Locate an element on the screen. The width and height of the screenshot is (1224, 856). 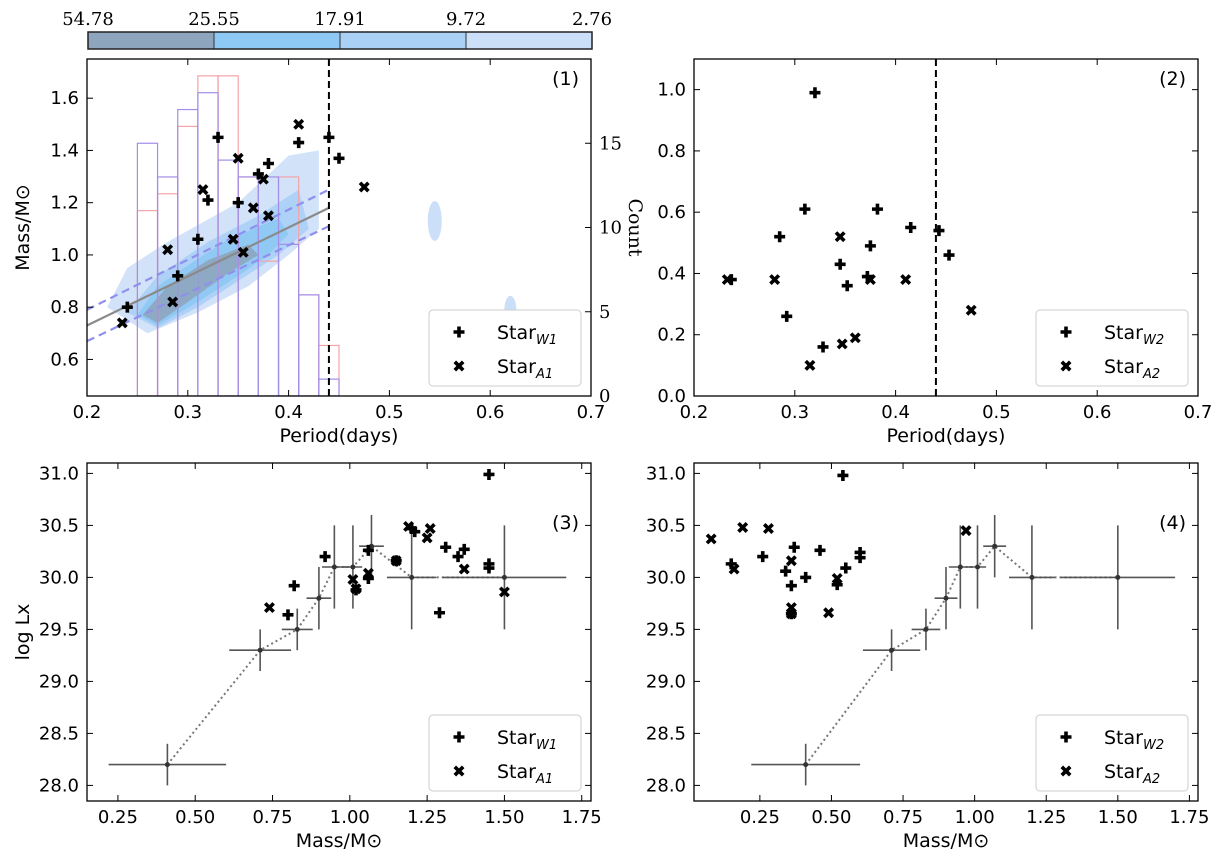
legend-label-subscript: A2 is located at coordinates (1151, 779).